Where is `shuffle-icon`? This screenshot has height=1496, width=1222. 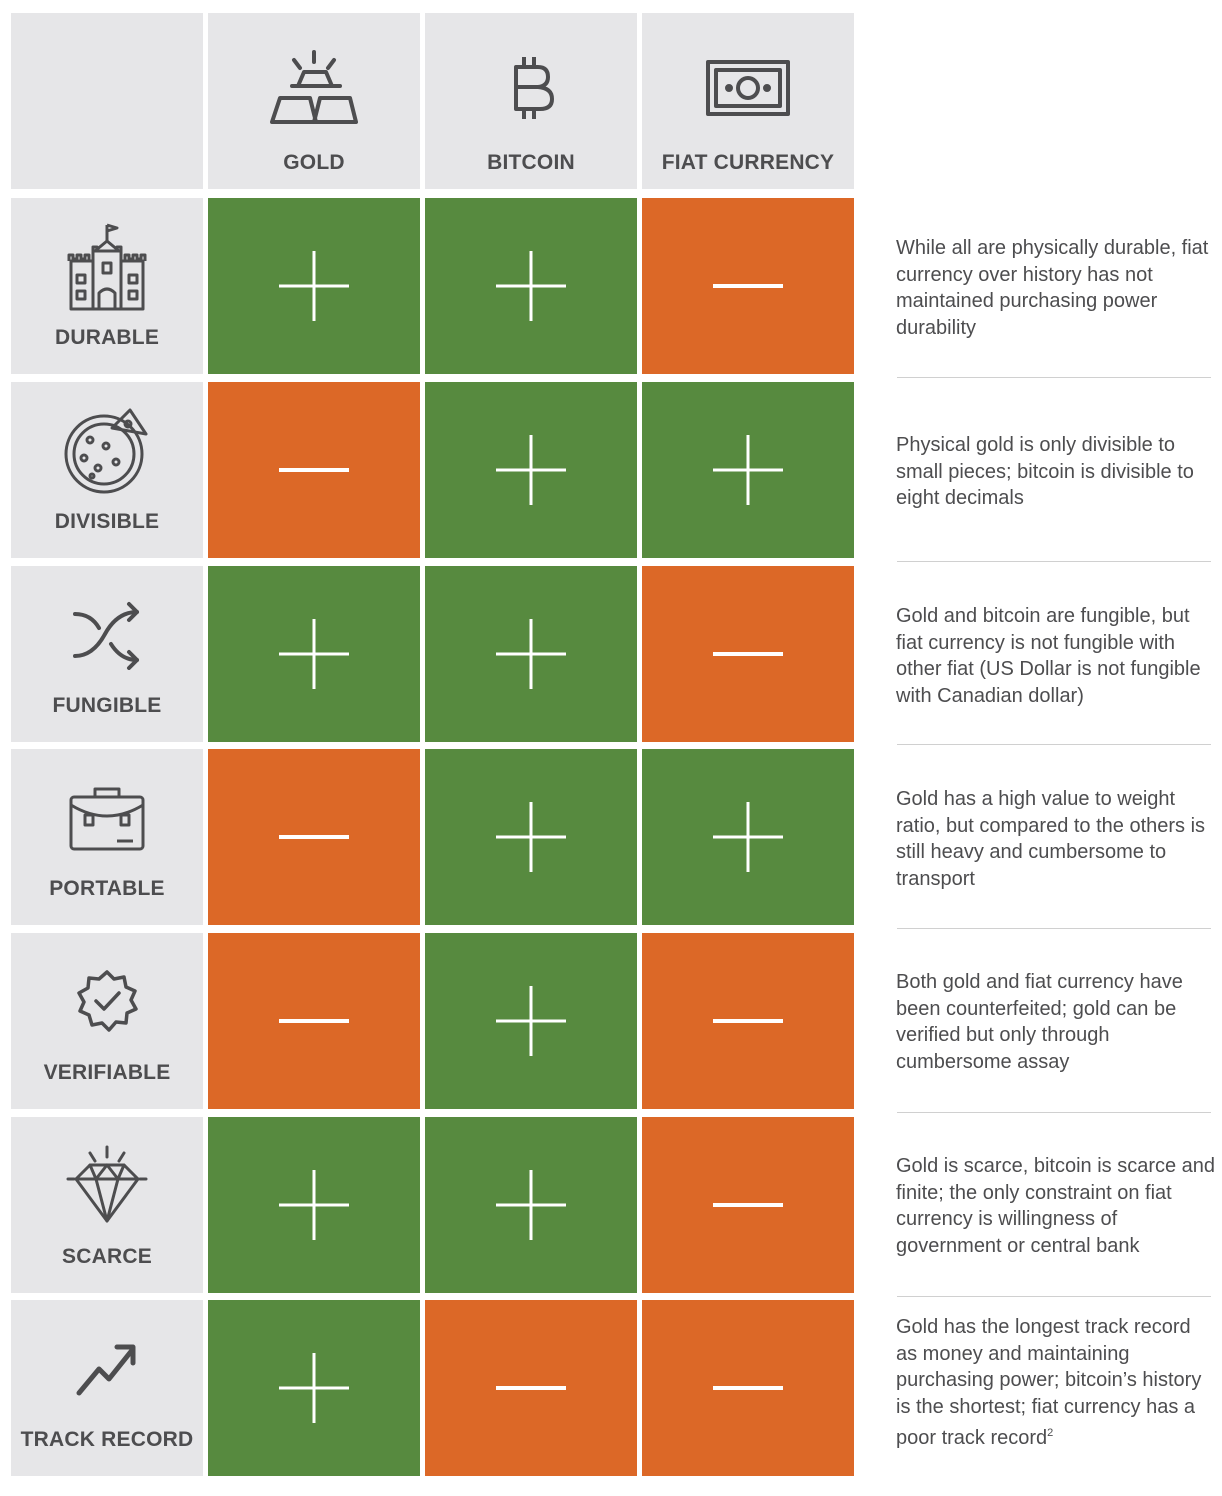
shuffle-icon is located at coordinates (107, 635).